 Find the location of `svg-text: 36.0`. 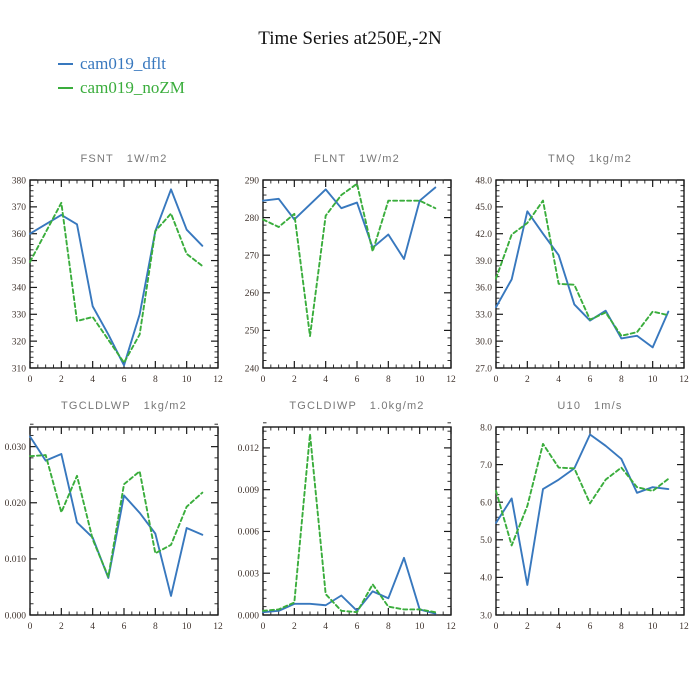

svg-text: 36.0 is located at coordinates (483, 289).